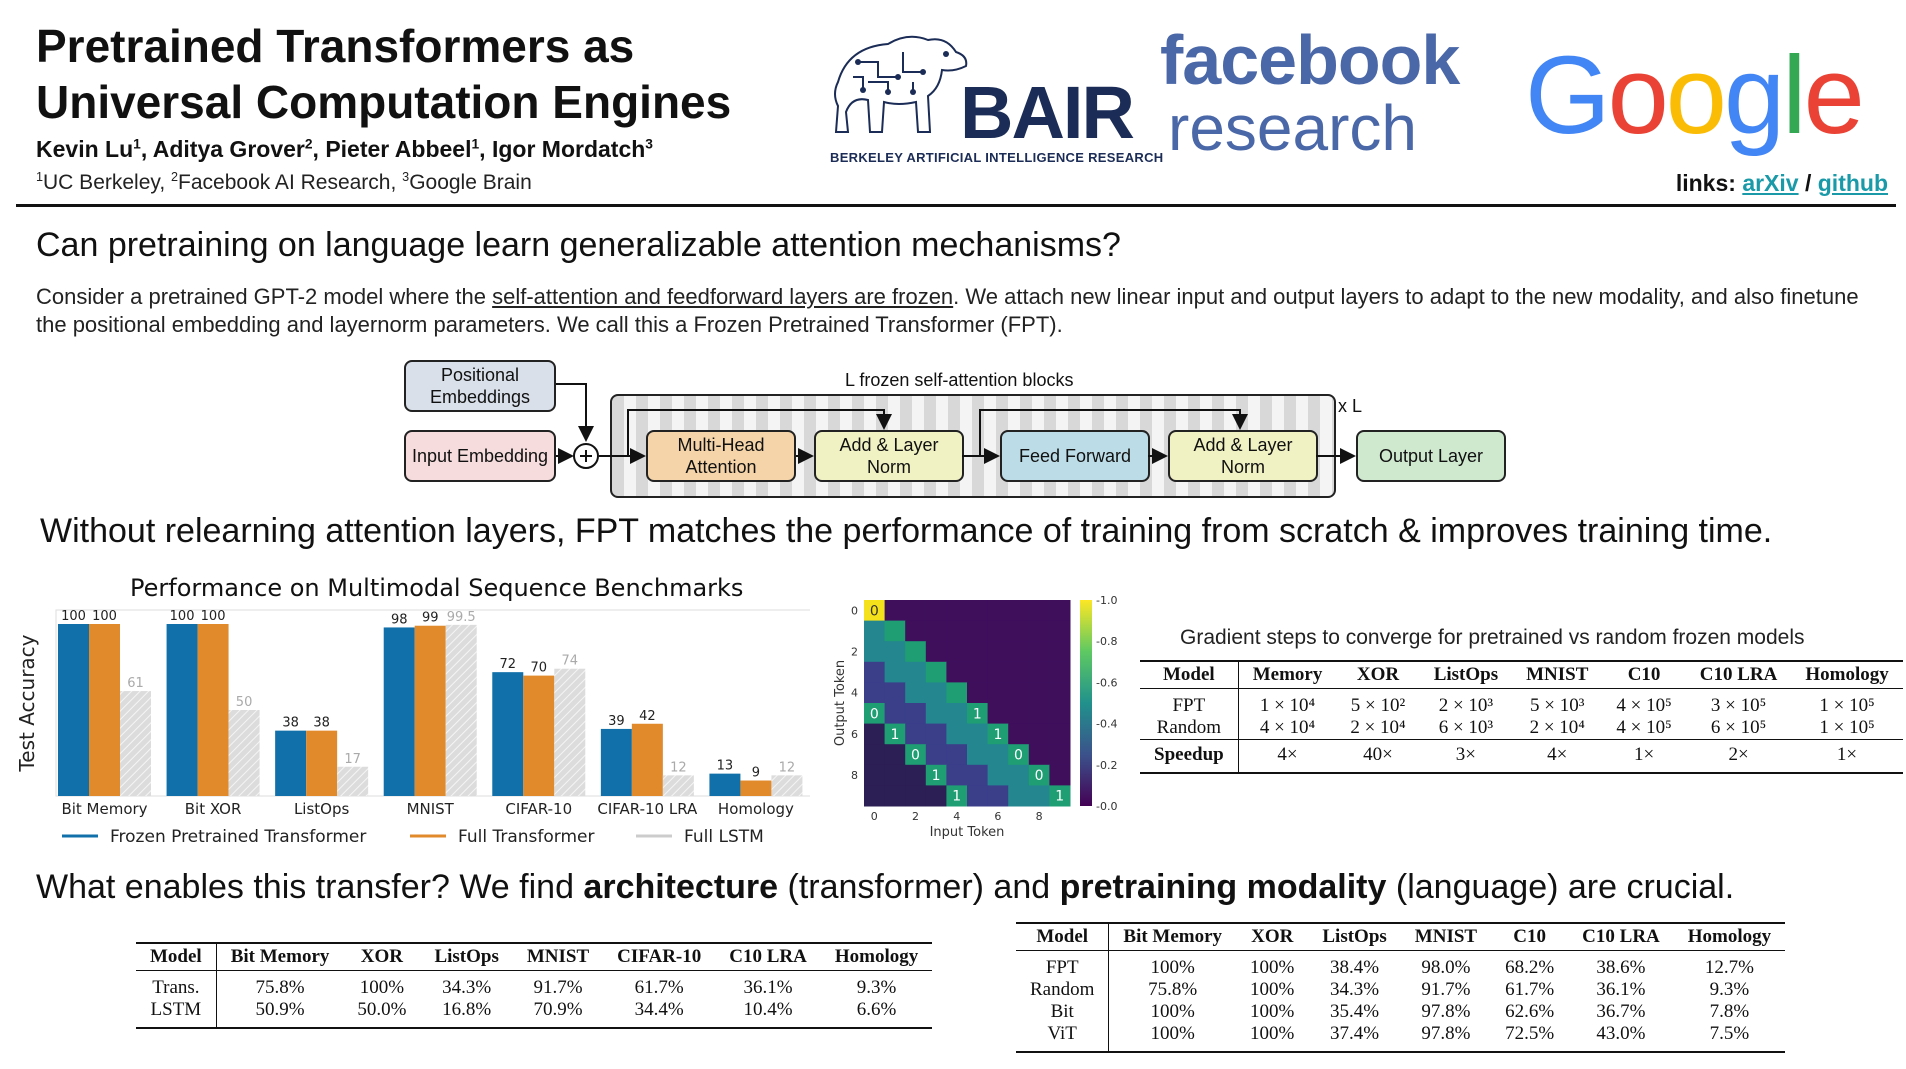  What do you see at coordinates (876, 987) in the screenshot?
I see `table-cell: 9.3%` at bounding box center [876, 987].